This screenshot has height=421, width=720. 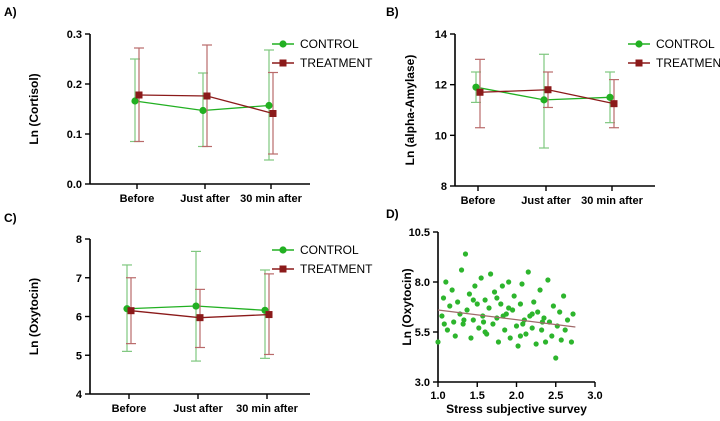 I want to click on series-treatment, so click(x=206, y=99).